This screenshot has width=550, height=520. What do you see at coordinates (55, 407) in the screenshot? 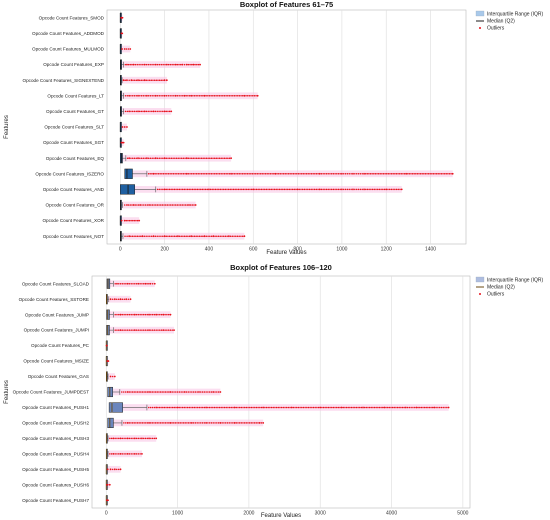
I see `category-label: Opcode Count Features_PUSH1` at bounding box center [55, 407].